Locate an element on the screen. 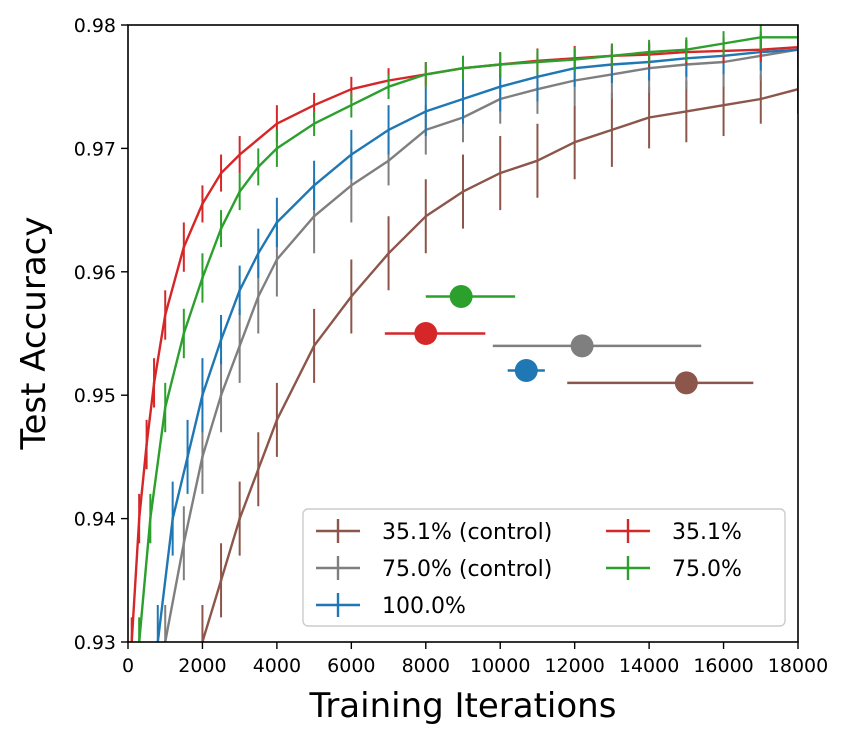  x-tick-label: 18000 is located at coordinates (798, 666).